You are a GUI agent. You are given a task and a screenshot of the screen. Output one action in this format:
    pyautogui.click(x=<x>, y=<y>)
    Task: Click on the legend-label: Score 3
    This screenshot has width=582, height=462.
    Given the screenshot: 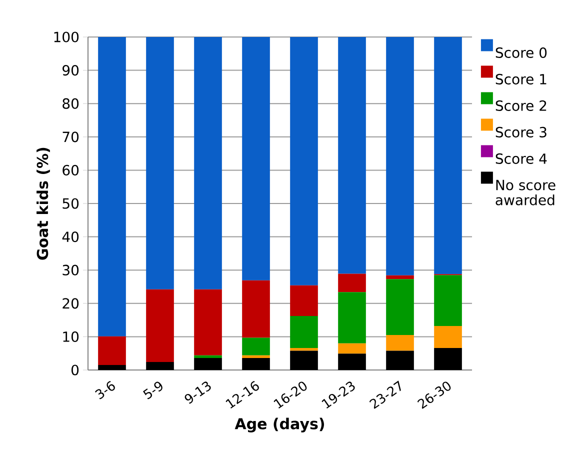 What is the action you would take?
    pyautogui.click(x=521, y=132)
    